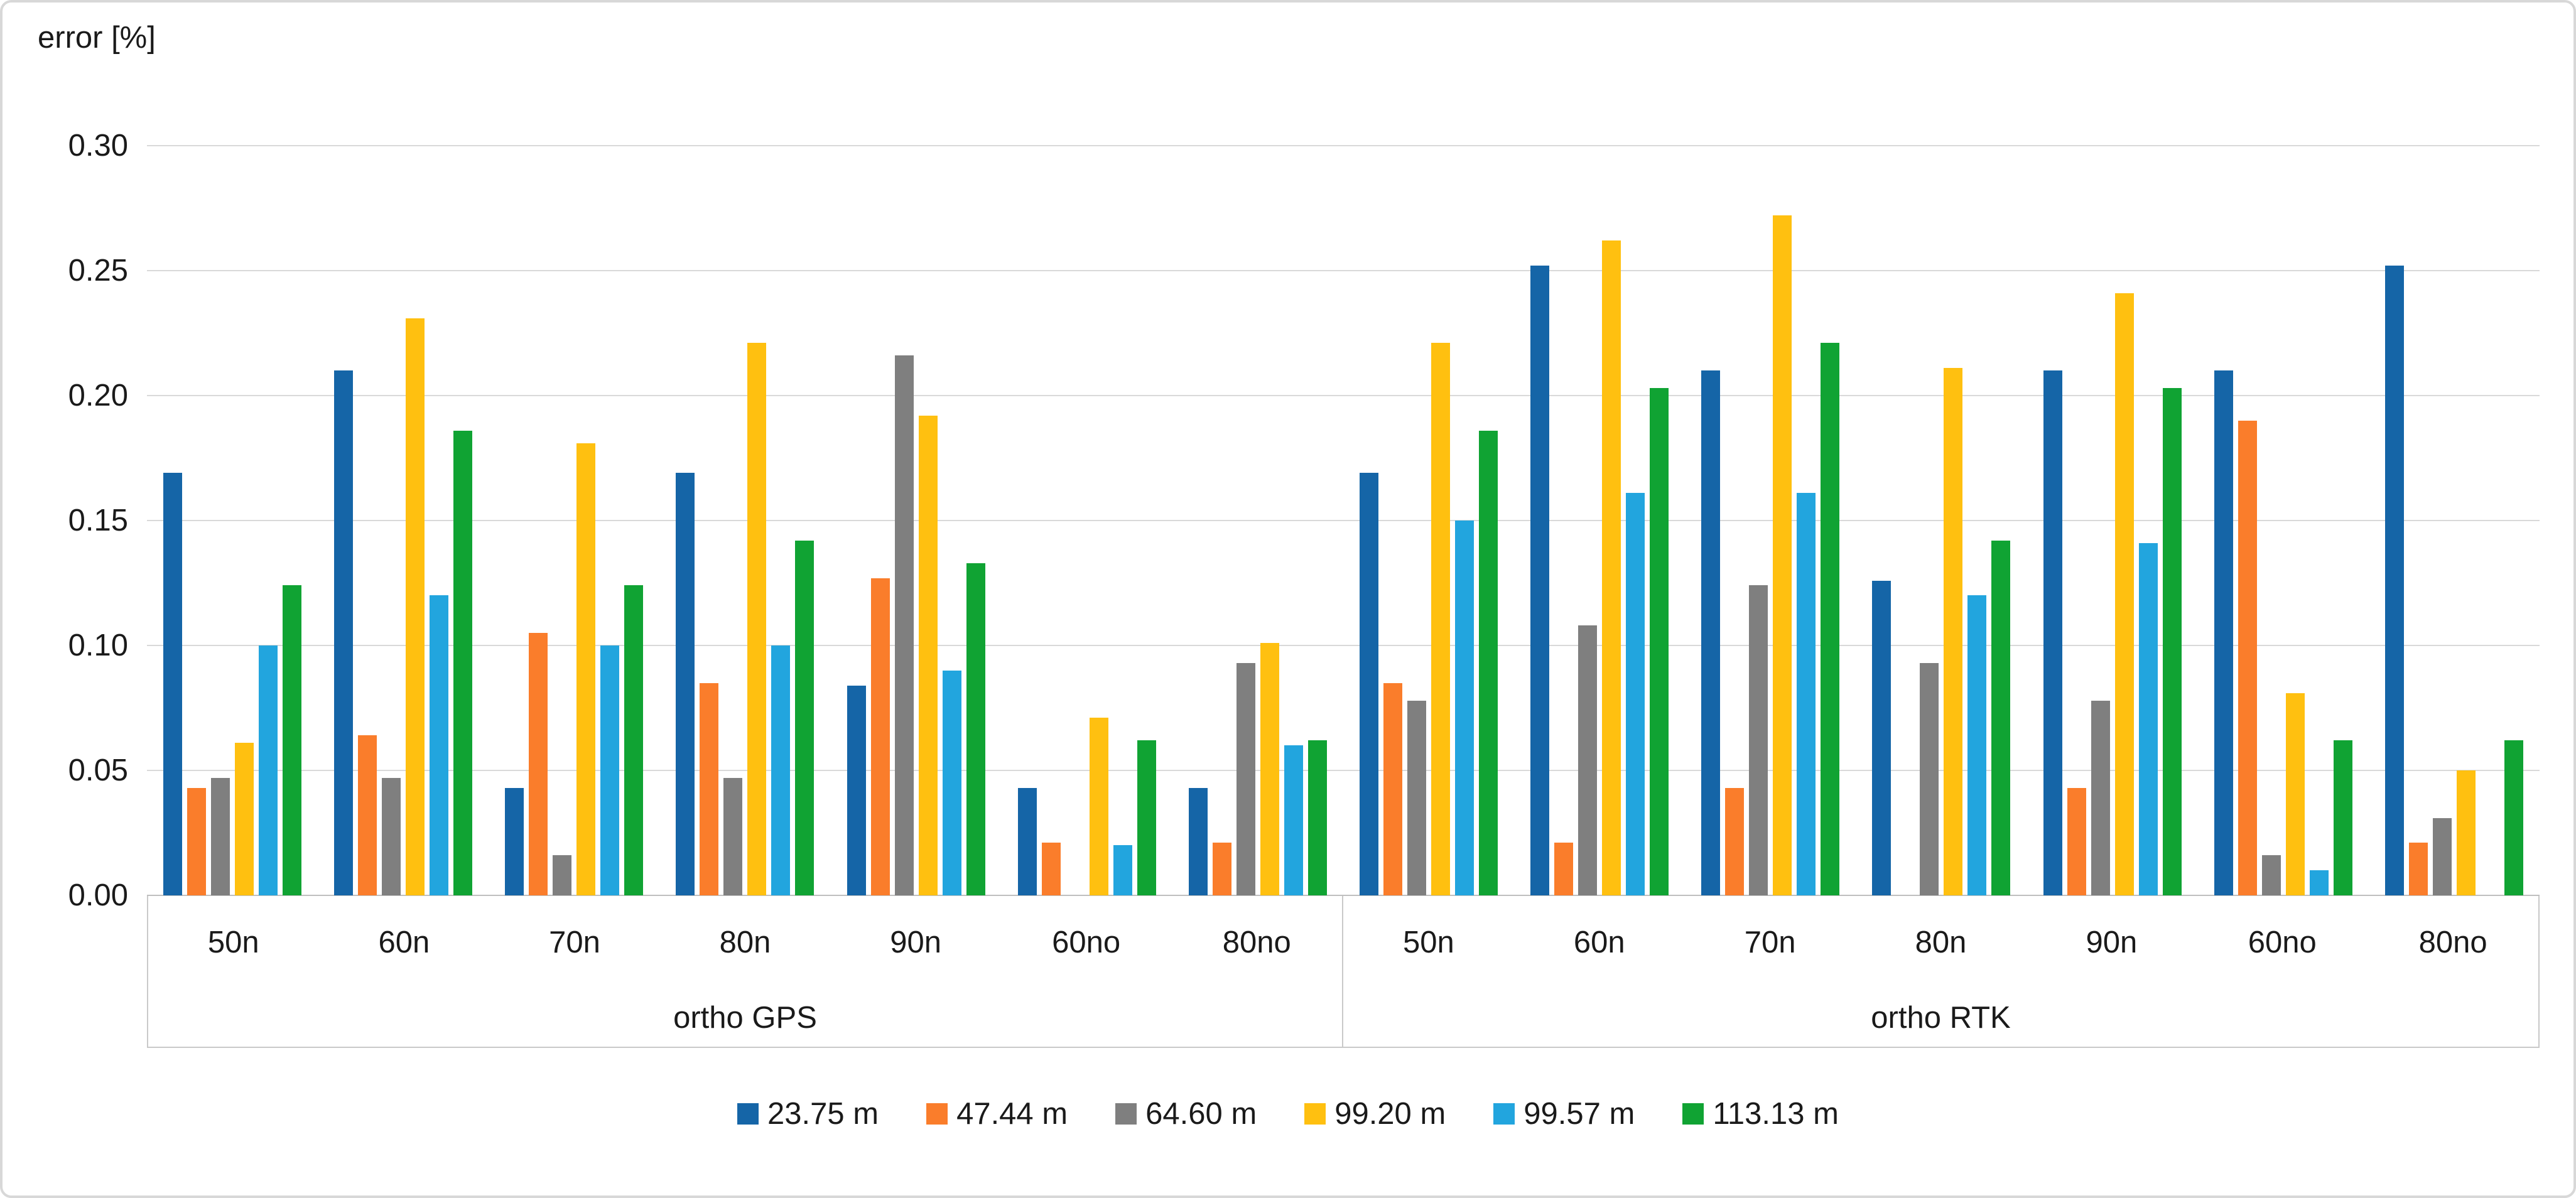 The image size is (2576, 1198). What do you see at coordinates (98, 645) in the screenshot?
I see `y-tick-label: 0.10` at bounding box center [98, 645].